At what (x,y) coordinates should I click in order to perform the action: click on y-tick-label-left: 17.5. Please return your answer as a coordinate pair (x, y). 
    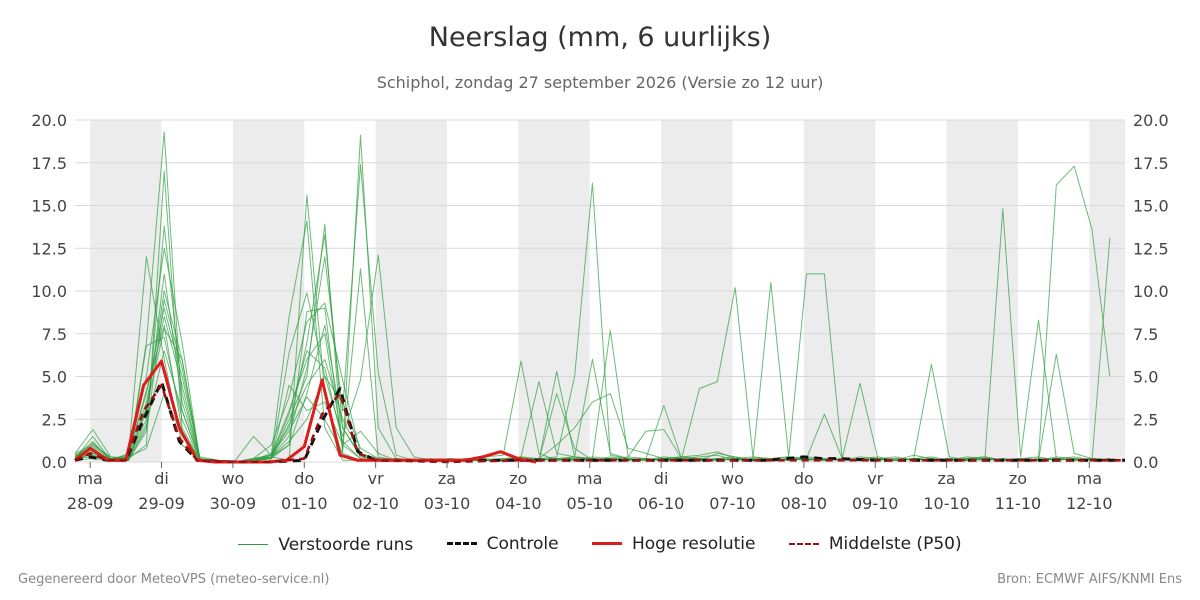
    Looking at the image, I should click on (49, 163).